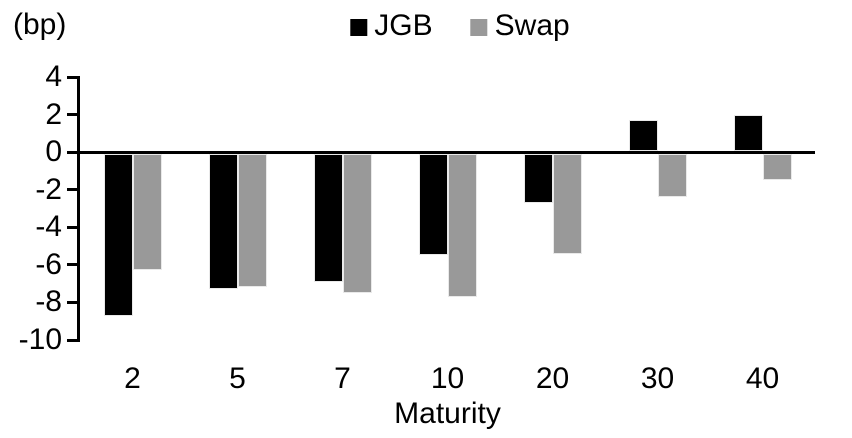  Describe the element at coordinates (657, 378) in the screenshot. I see `x-axis-category-label: 30` at that location.